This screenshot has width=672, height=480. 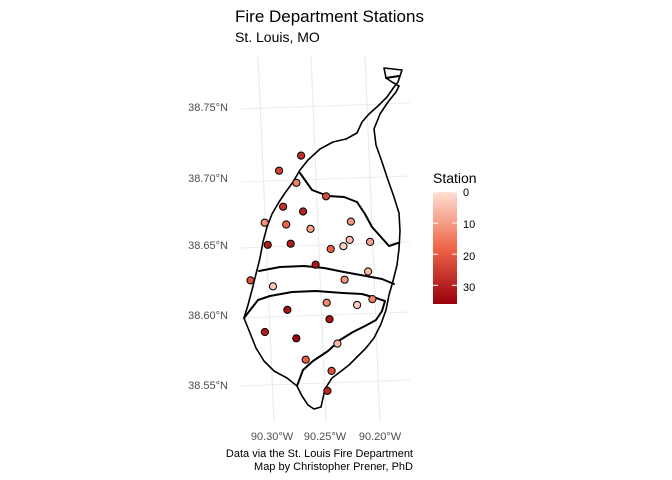 What do you see at coordinates (208, 179) in the screenshot?
I see `y-tick-label: 38.70°N` at bounding box center [208, 179].